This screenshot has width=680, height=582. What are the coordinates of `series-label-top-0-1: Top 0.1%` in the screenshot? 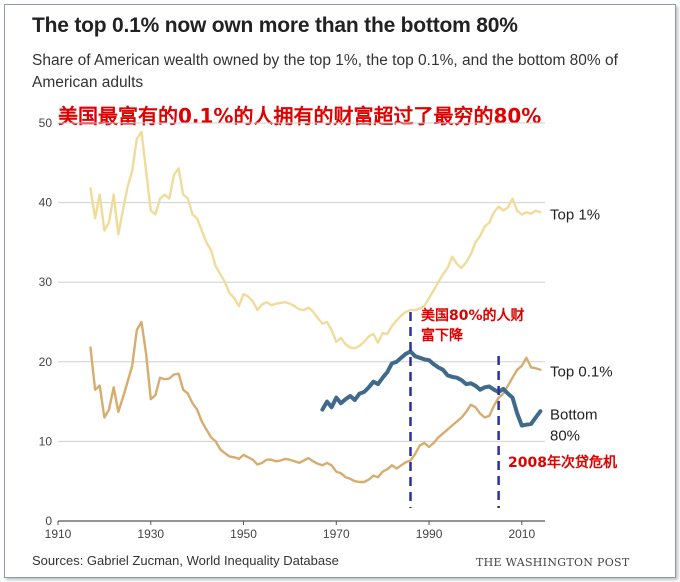 It's located at (581, 371).